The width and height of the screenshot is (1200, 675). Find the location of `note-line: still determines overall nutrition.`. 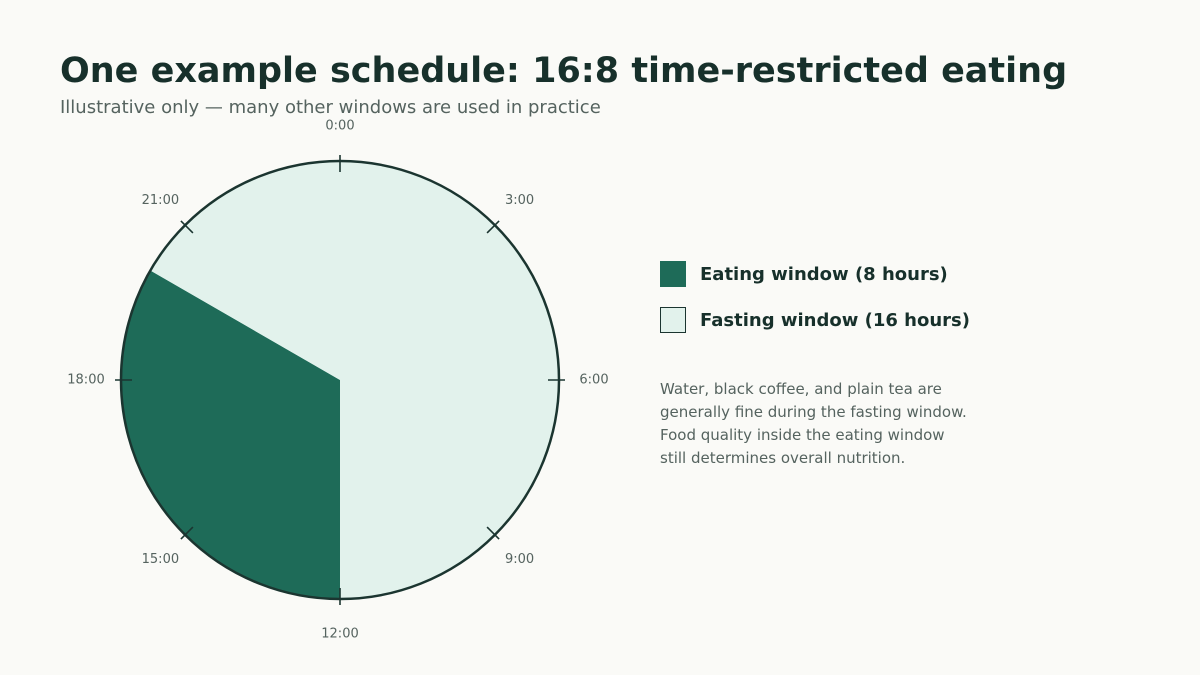

note-line: still determines overall nutrition. is located at coordinates (783, 458).